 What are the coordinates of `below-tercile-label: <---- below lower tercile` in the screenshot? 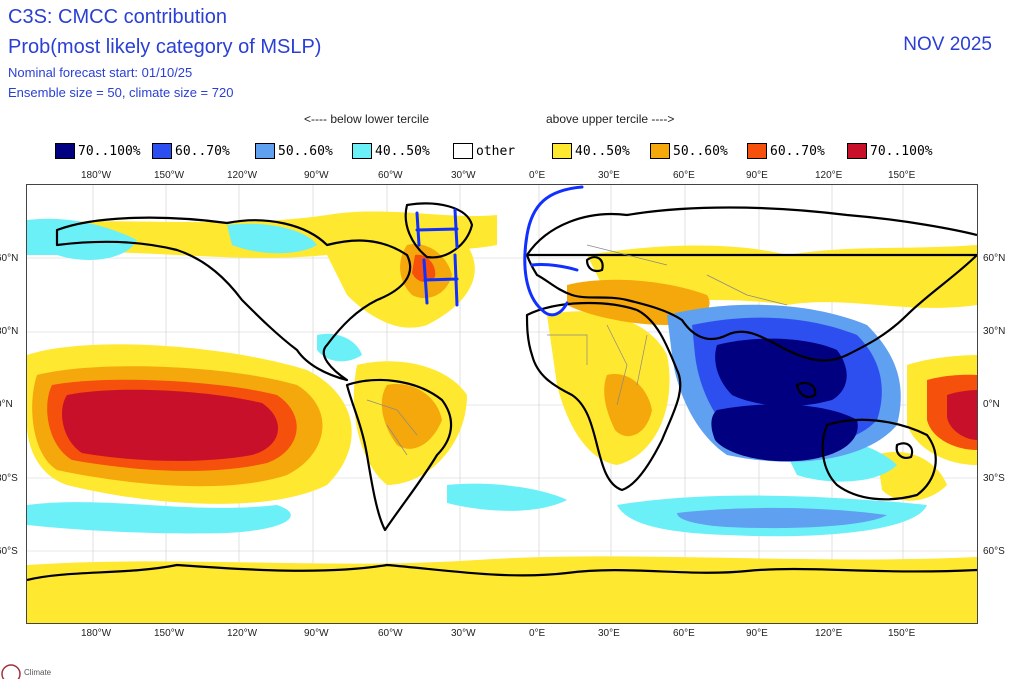 It's located at (367, 119).